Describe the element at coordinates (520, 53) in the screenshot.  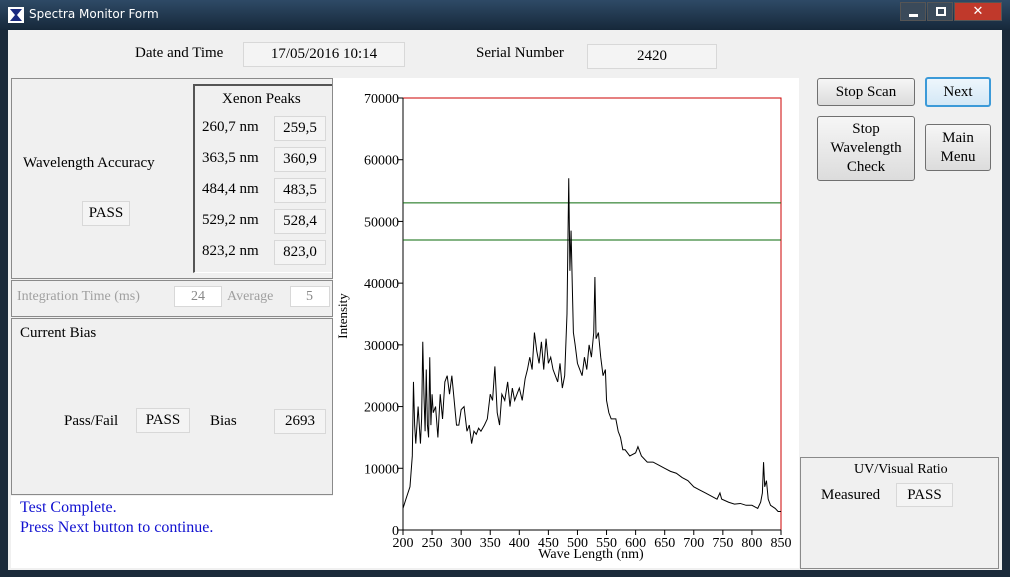
I see `serial-label: Serial Number` at that location.